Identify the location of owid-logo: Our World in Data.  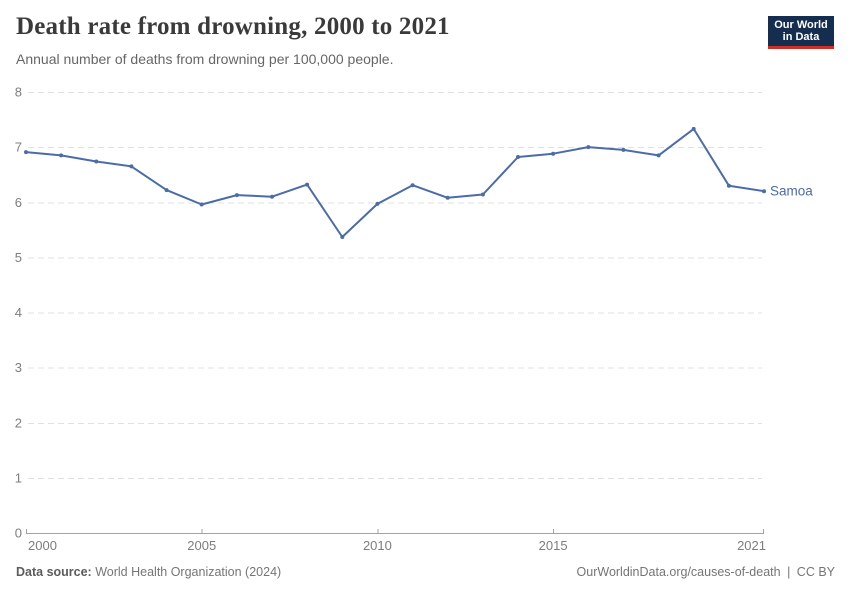
(801, 32).